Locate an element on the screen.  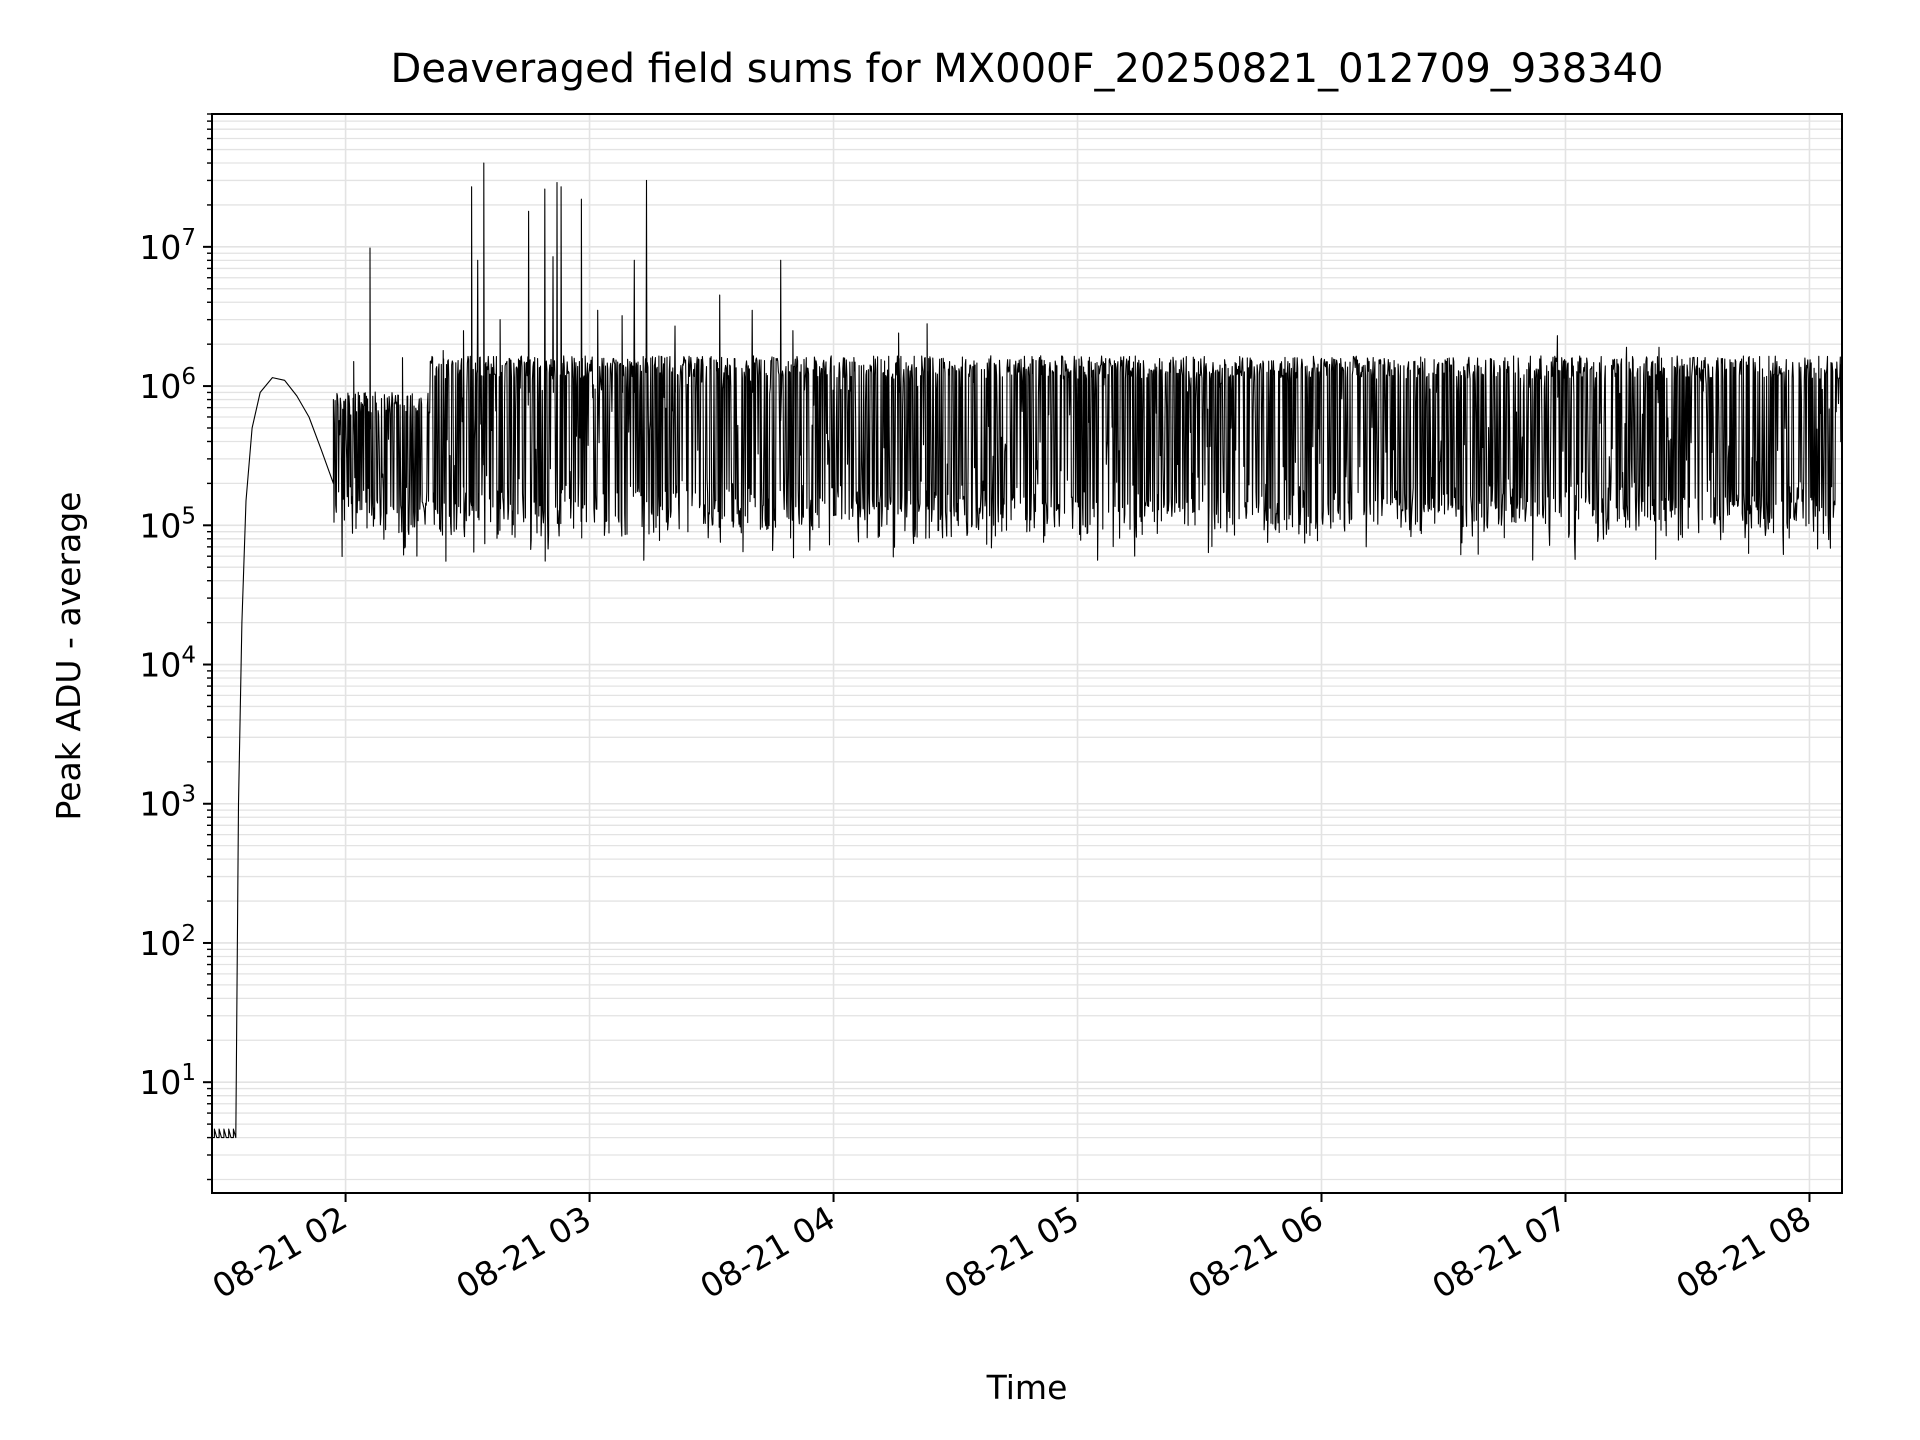
y-tick-label: 107 is located at coordinates (167, 246).